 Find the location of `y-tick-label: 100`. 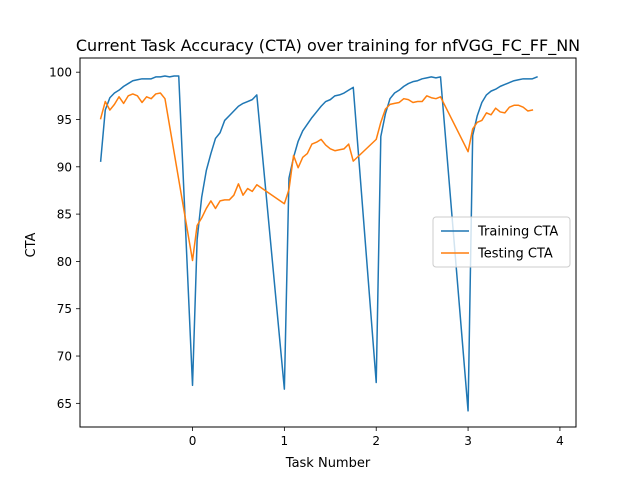

y-tick-label: 100 is located at coordinates (60, 73).